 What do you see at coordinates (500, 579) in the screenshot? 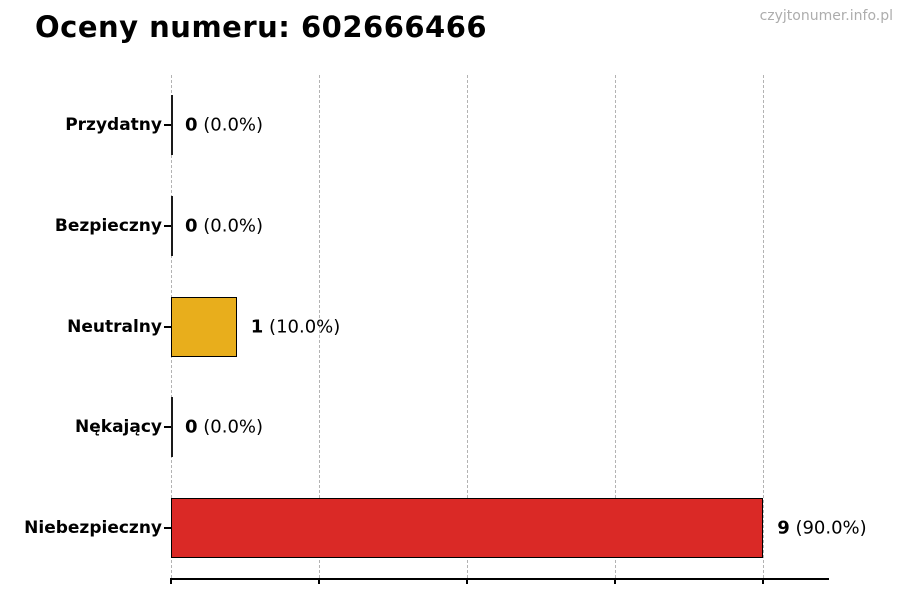
I see `x-axis-line` at bounding box center [500, 579].